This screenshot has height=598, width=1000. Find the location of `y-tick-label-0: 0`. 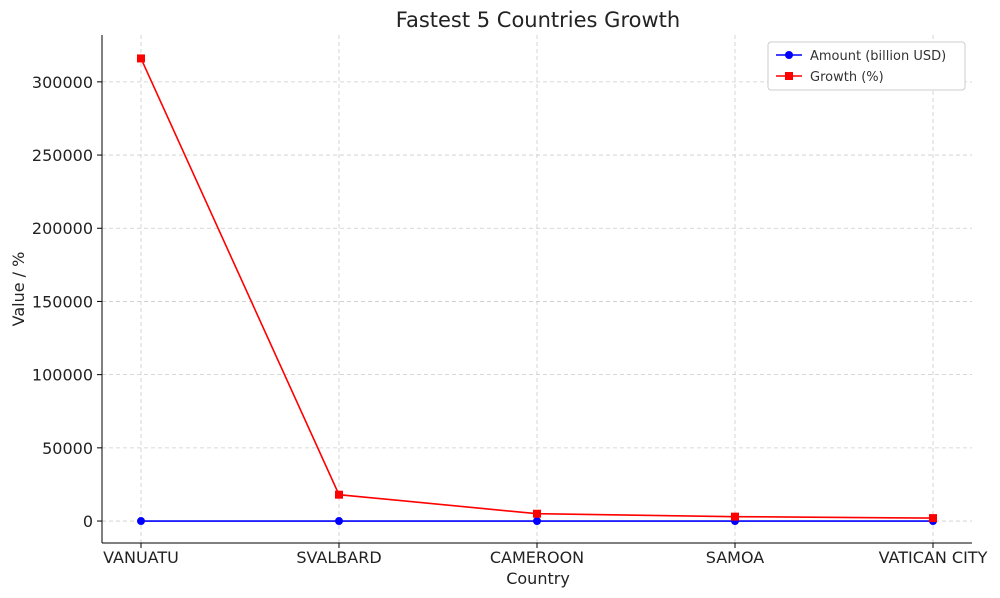

y-tick-label-0: 0 is located at coordinates (88, 521).